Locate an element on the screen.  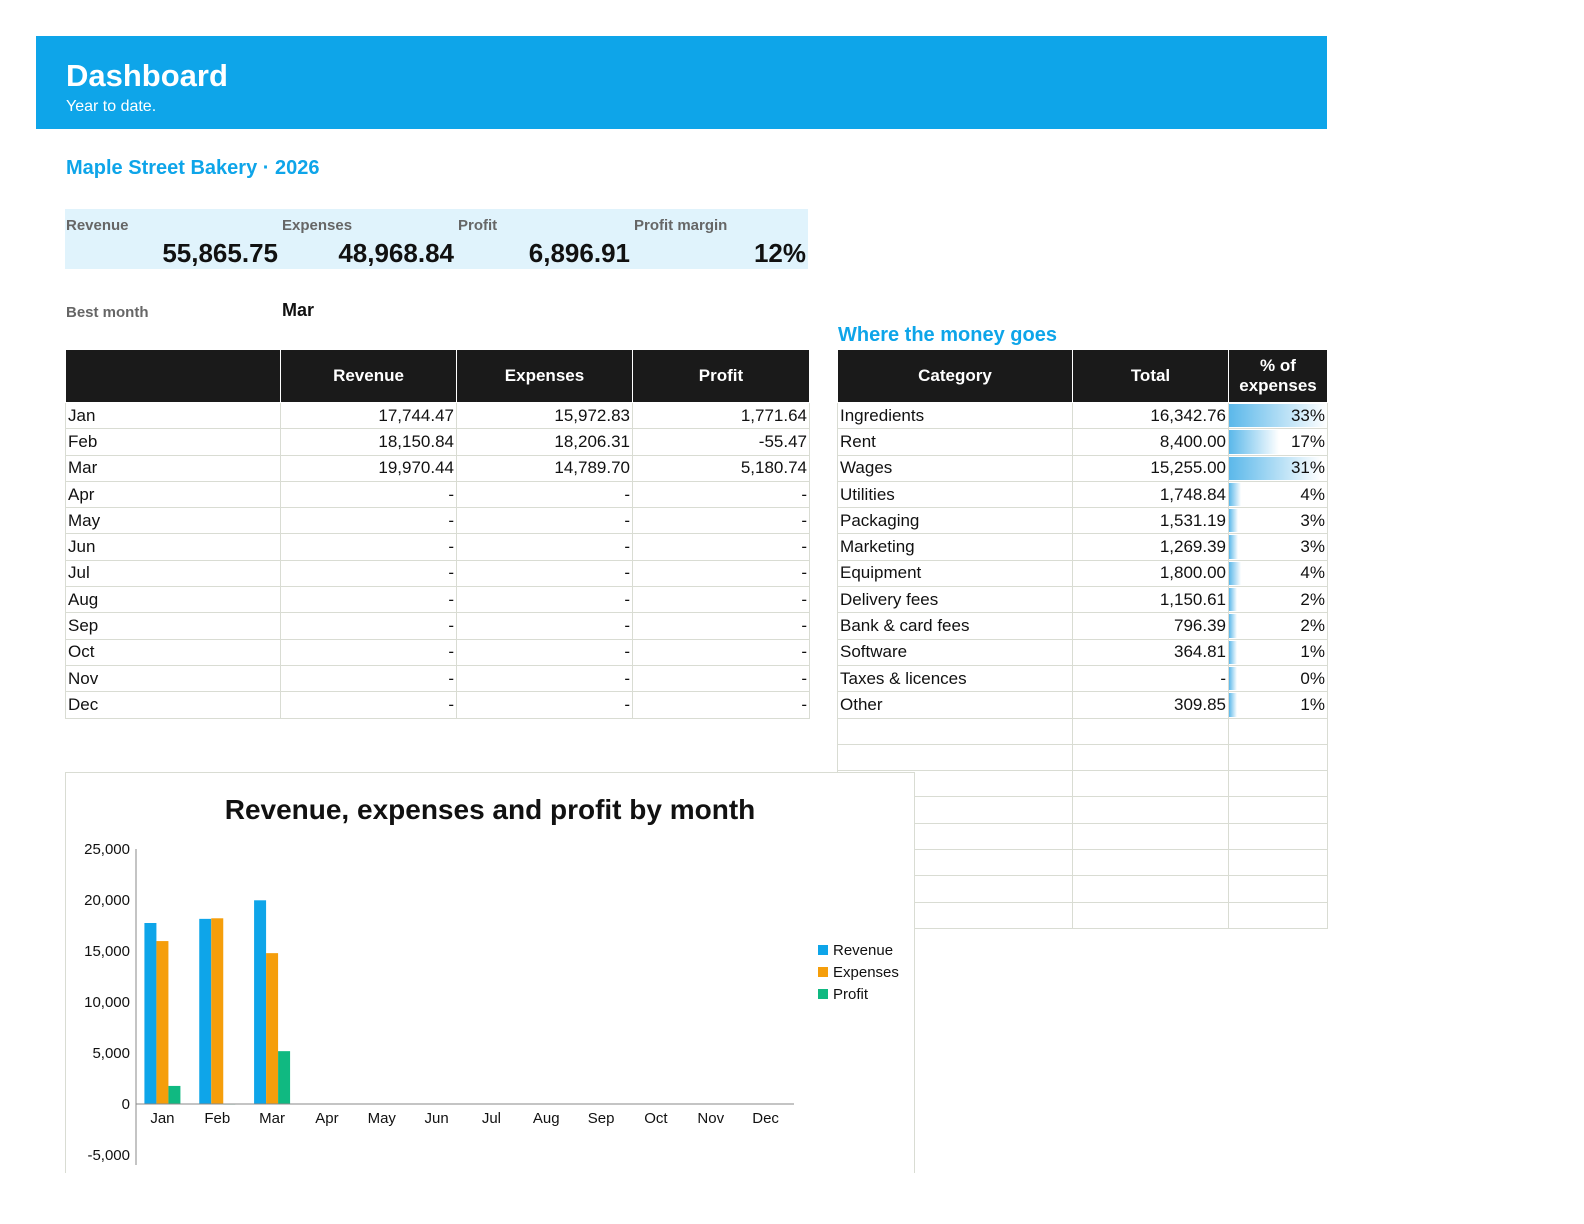
category-cell-total: - is located at coordinates (1150, 678).